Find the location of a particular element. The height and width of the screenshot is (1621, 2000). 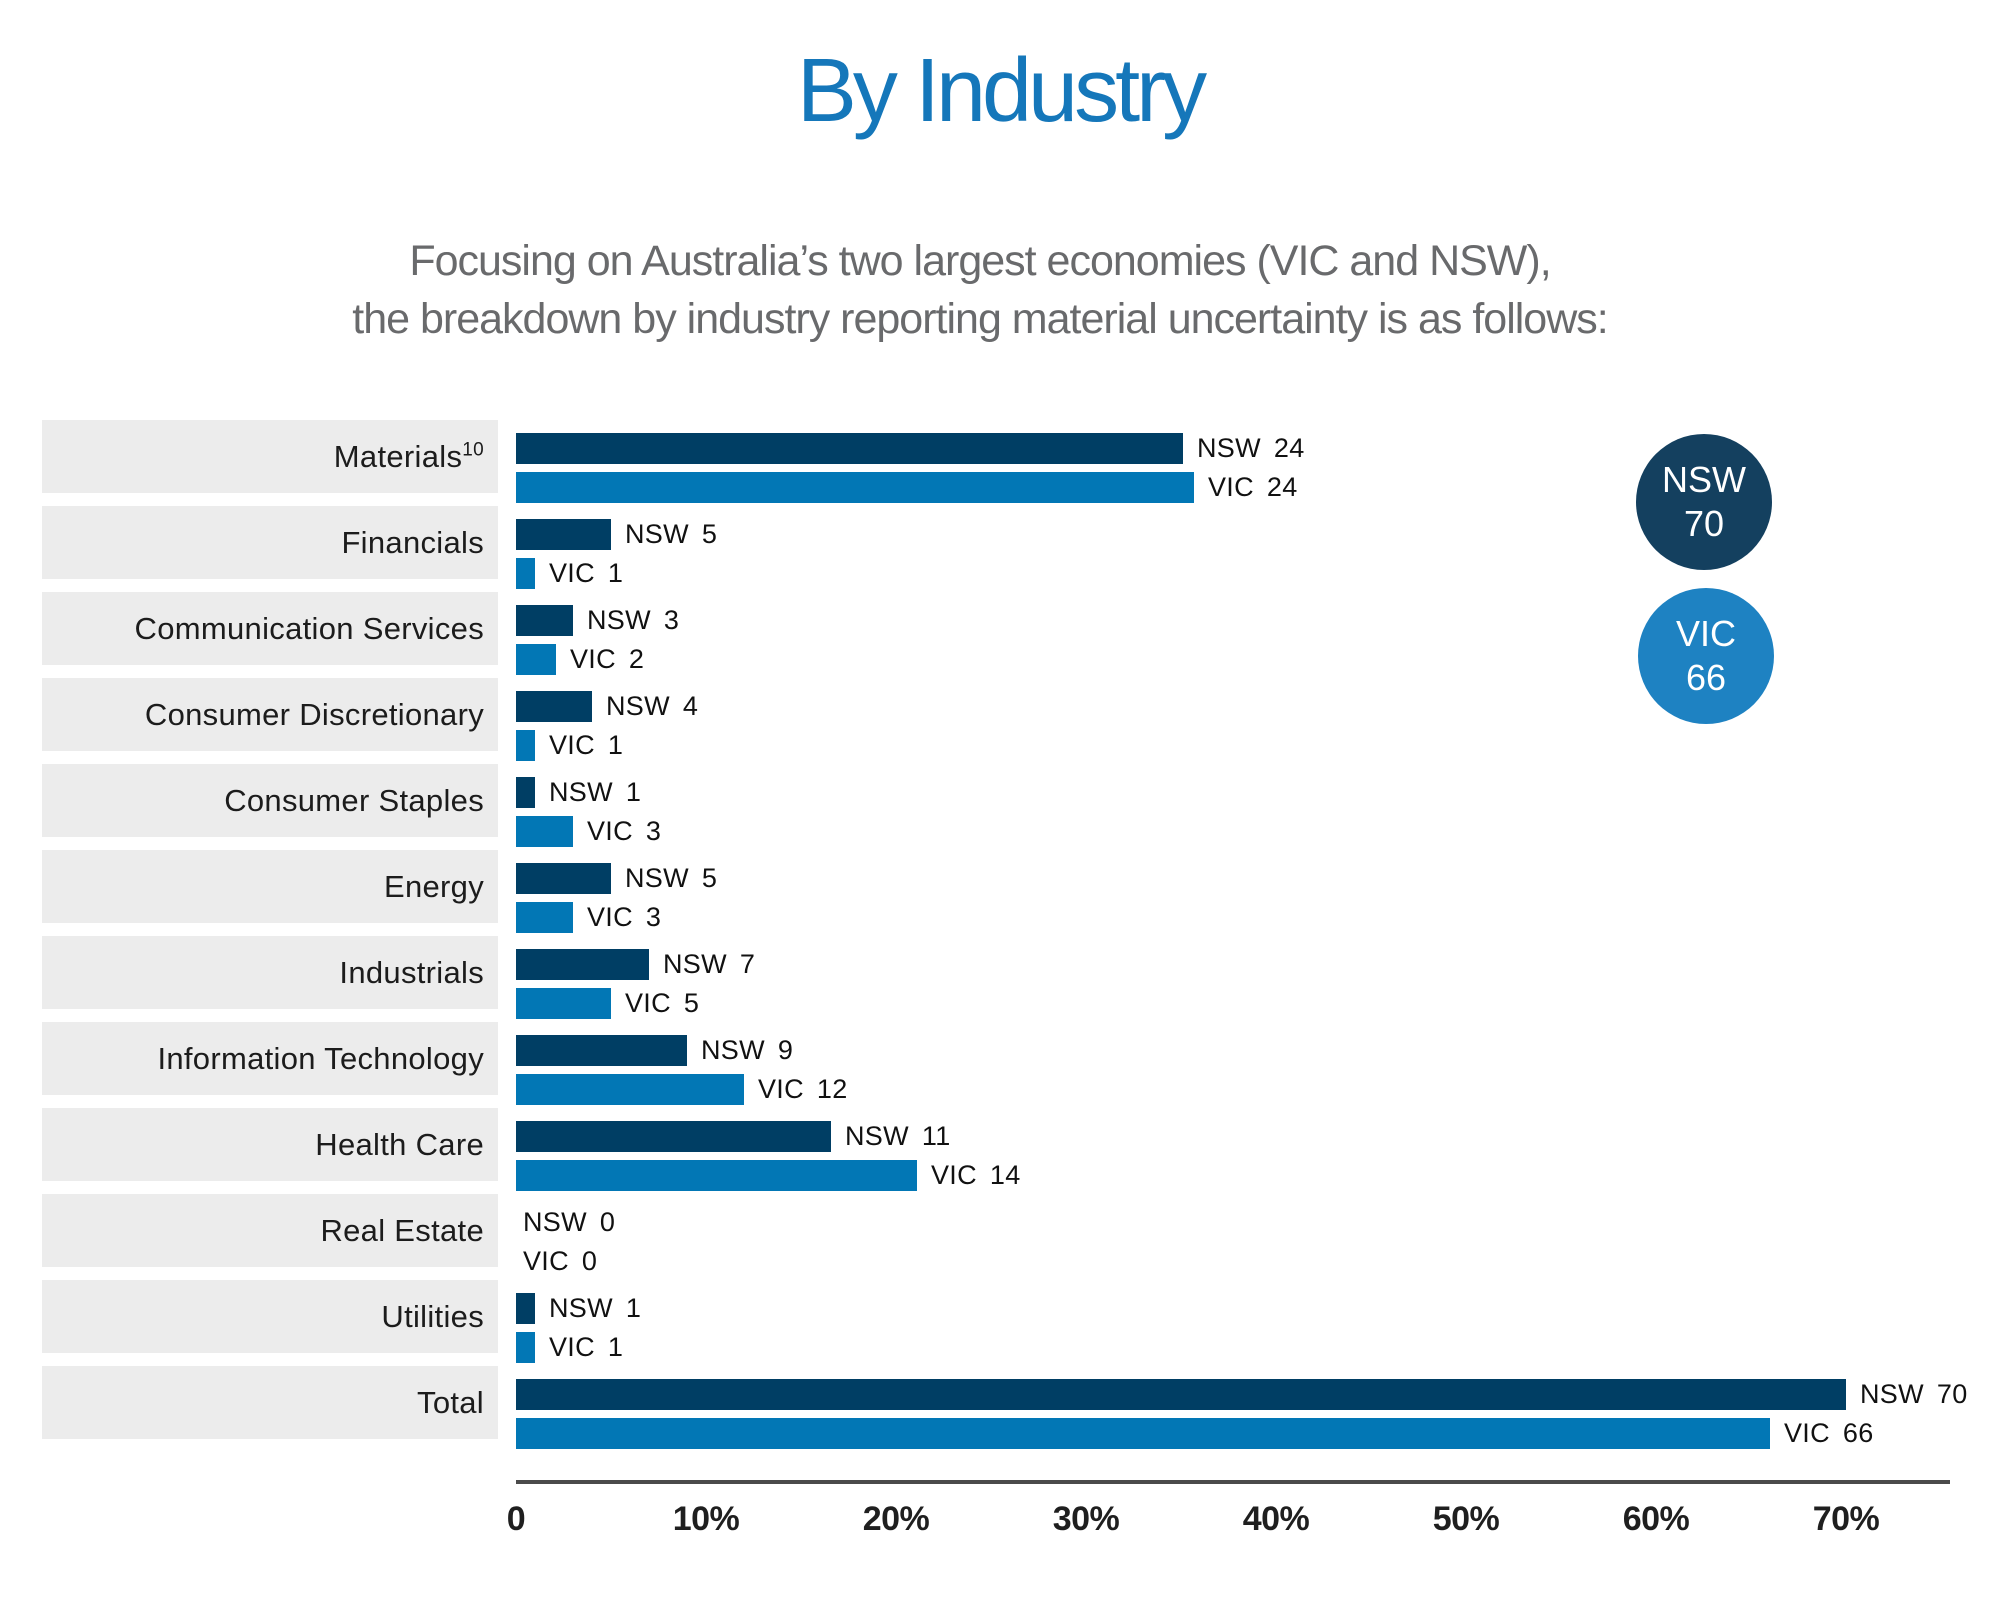

x-axis-tick-label: 40% is located at coordinates (1276, 1519).